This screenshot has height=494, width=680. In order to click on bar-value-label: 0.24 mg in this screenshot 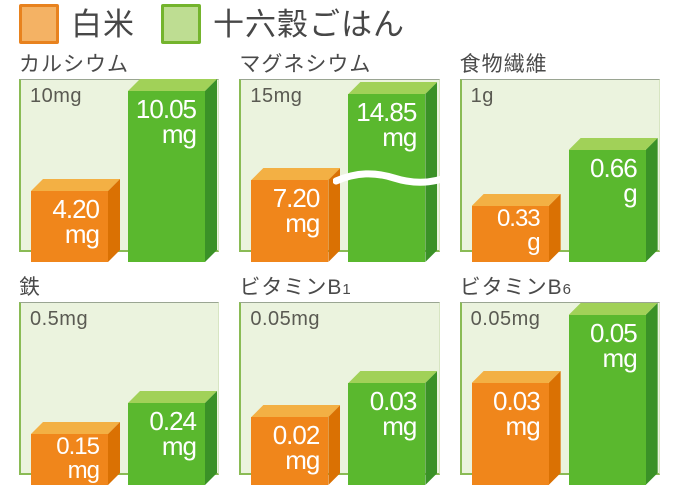, I will do `click(173, 434)`.